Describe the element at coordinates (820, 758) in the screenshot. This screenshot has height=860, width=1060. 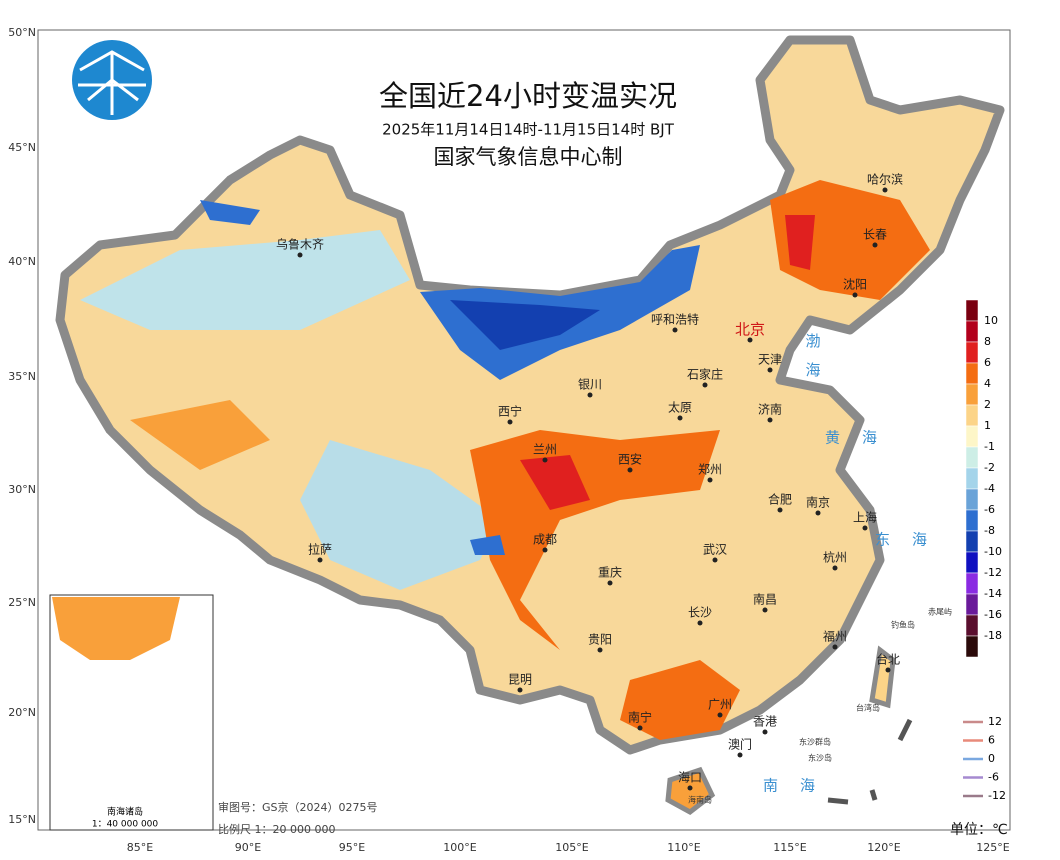
I see `island-label: 东沙岛` at that location.